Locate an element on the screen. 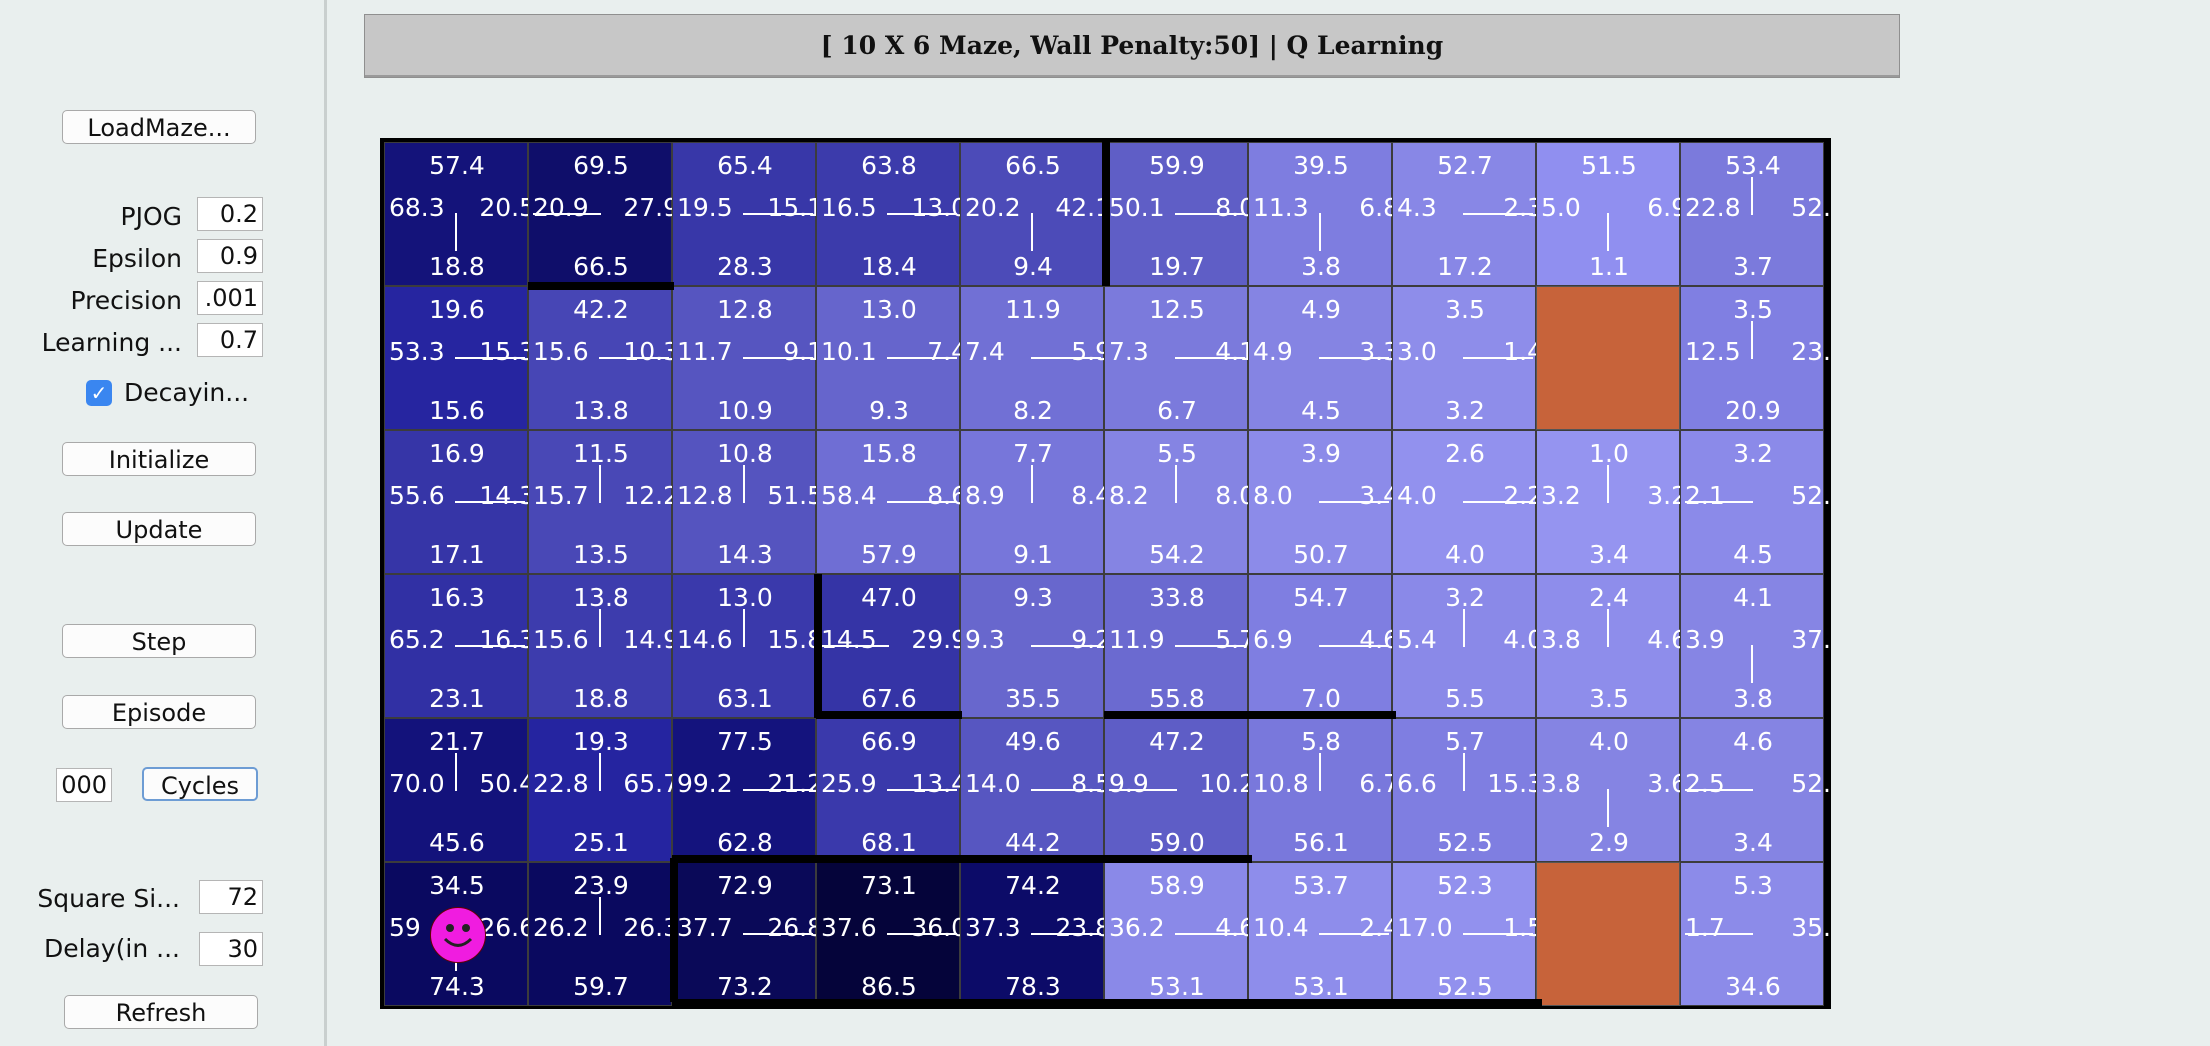 Image resolution: width=2210 pixels, height=1046 pixels. q-value-e: 10.3 is located at coordinates (651, 351).